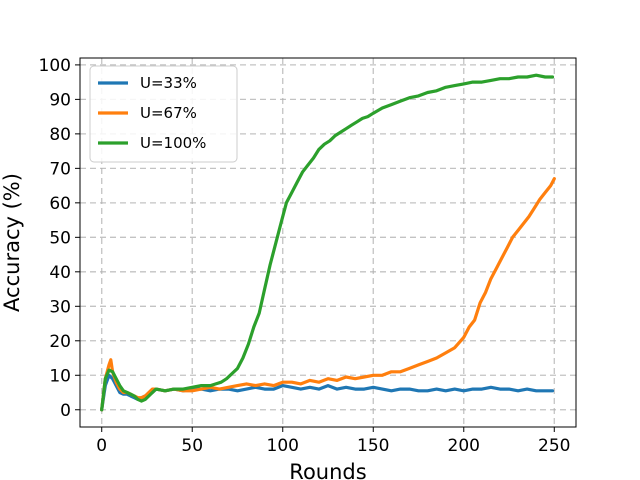 This screenshot has width=640, height=480. Describe the element at coordinates (168, 83) in the screenshot. I see `legend-label: U=33%` at that location.